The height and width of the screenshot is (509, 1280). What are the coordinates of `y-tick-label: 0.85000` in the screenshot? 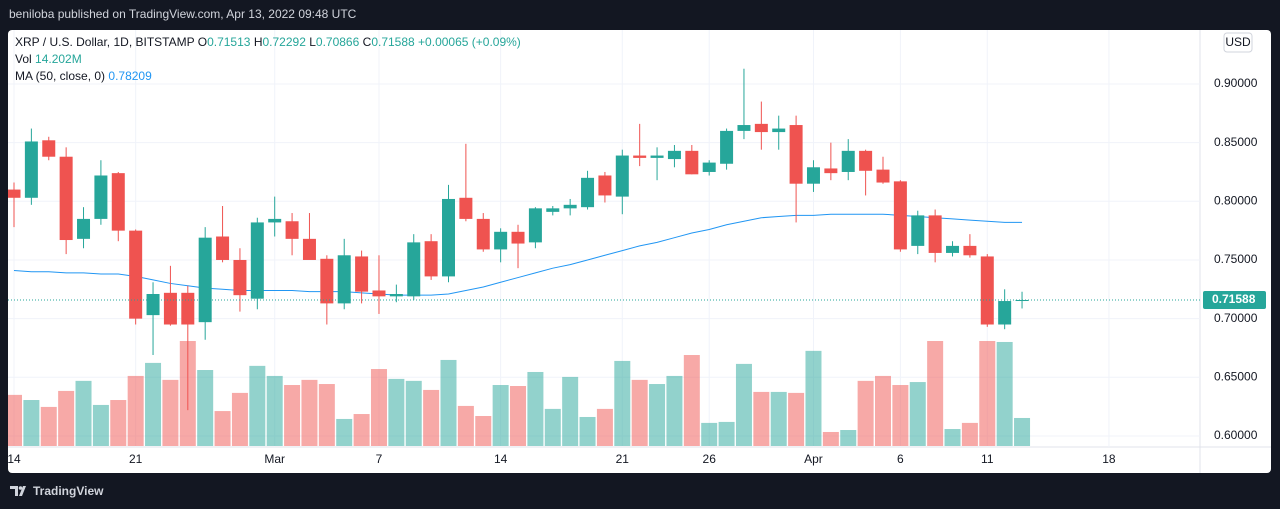 It's located at (1236, 142).